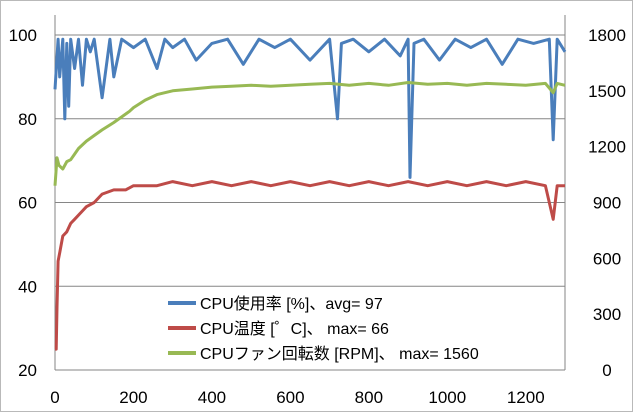 The image size is (633, 412). Describe the element at coordinates (133, 397) in the screenshot. I see `x-tick-label: 200` at that location.